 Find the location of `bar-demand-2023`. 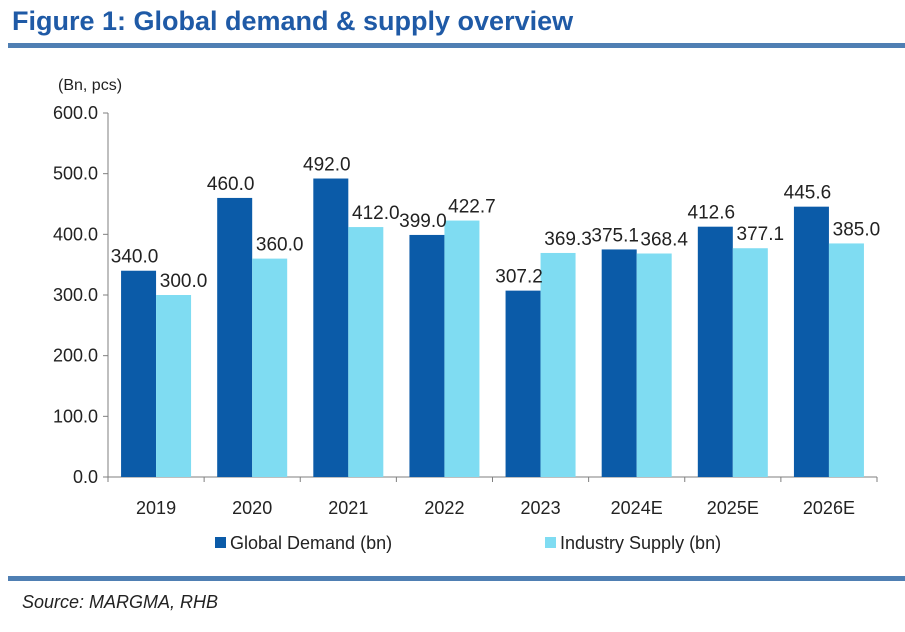

bar-demand-2023 is located at coordinates (523, 383).